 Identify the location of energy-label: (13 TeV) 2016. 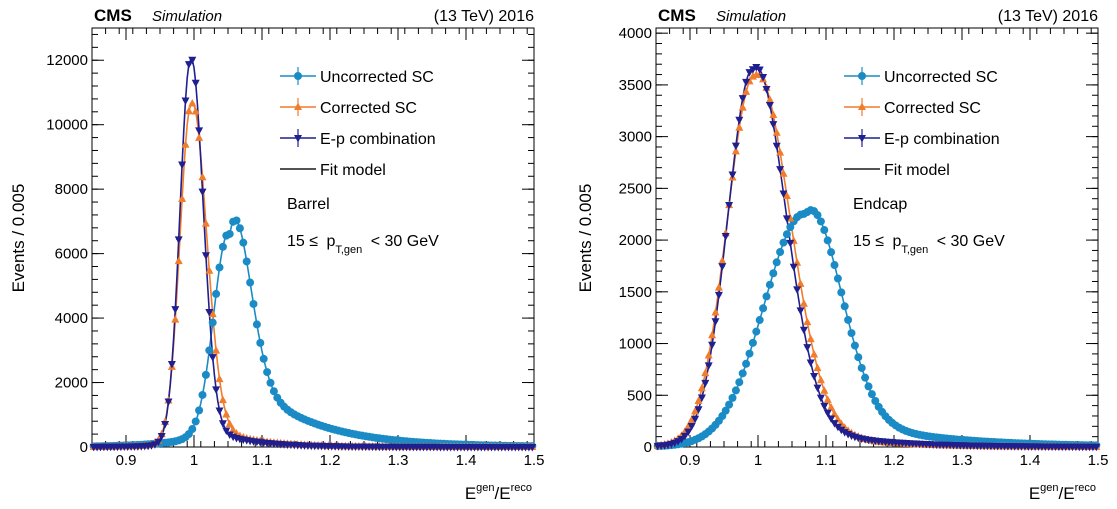
(1048, 16).